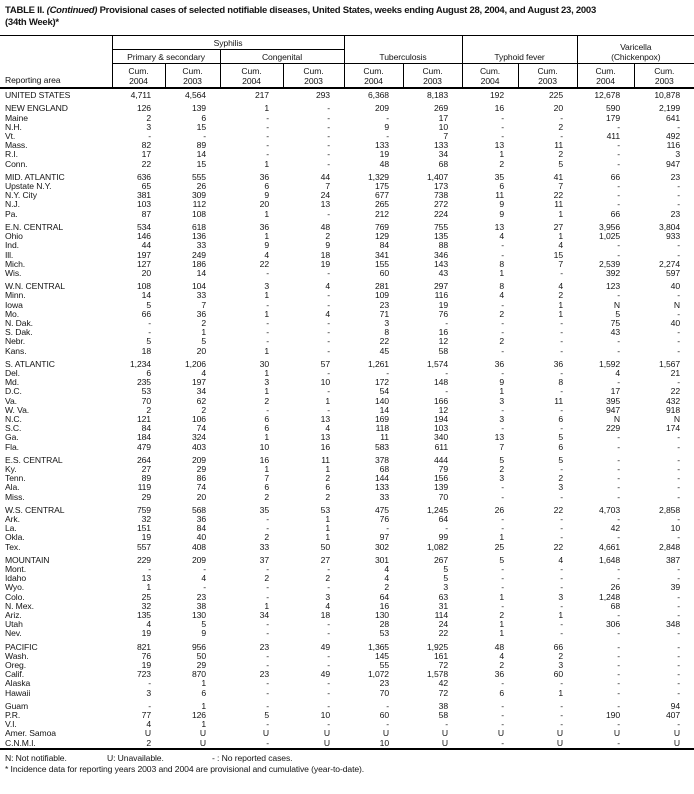  What do you see at coordinates (497, 95) in the screenshot?
I see `value-cell: 192` at bounding box center [497, 95].